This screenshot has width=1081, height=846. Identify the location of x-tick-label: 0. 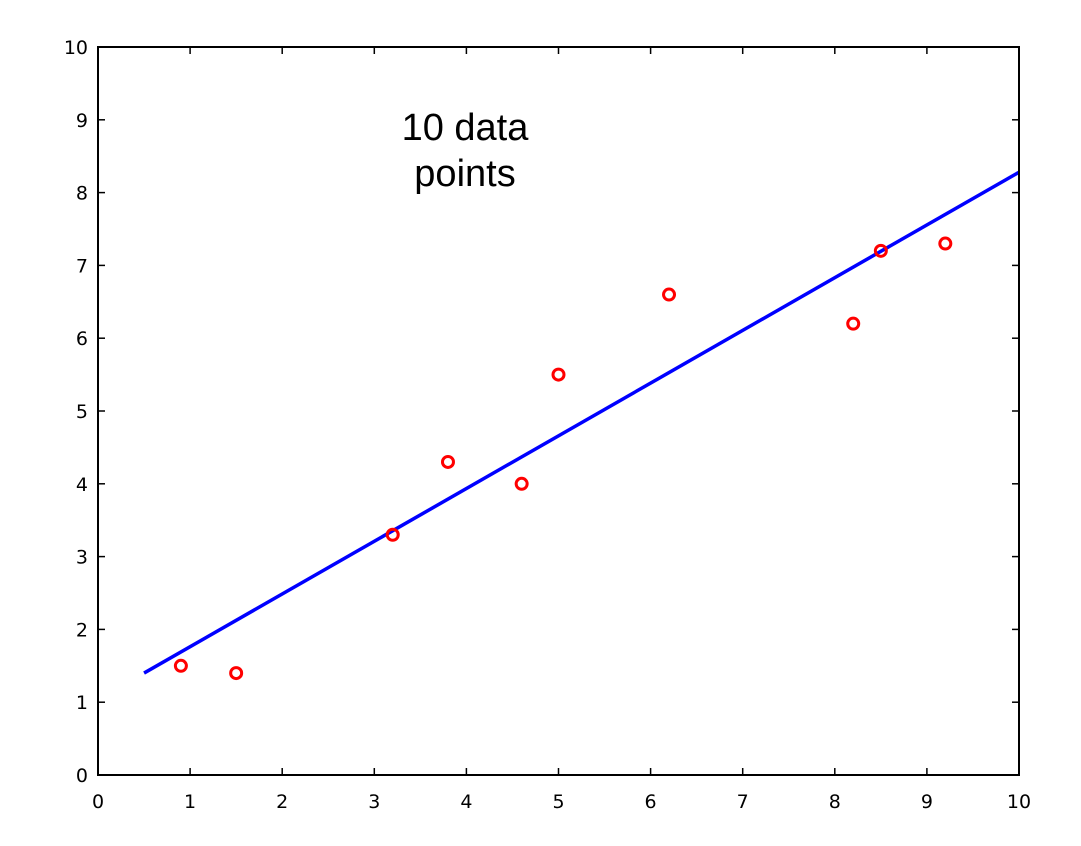
(98, 802).